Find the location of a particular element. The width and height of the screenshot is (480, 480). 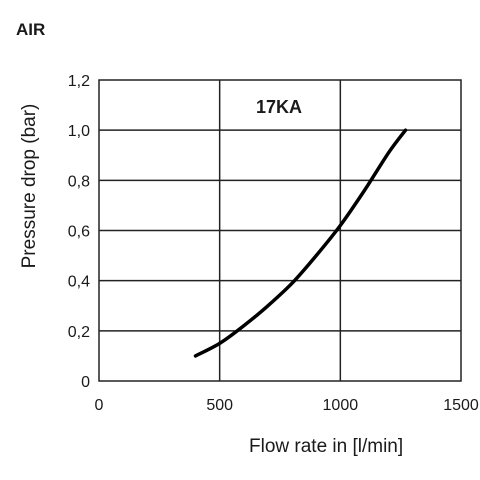

y-tick-label: 0,4 is located at coordinates (79, 282).